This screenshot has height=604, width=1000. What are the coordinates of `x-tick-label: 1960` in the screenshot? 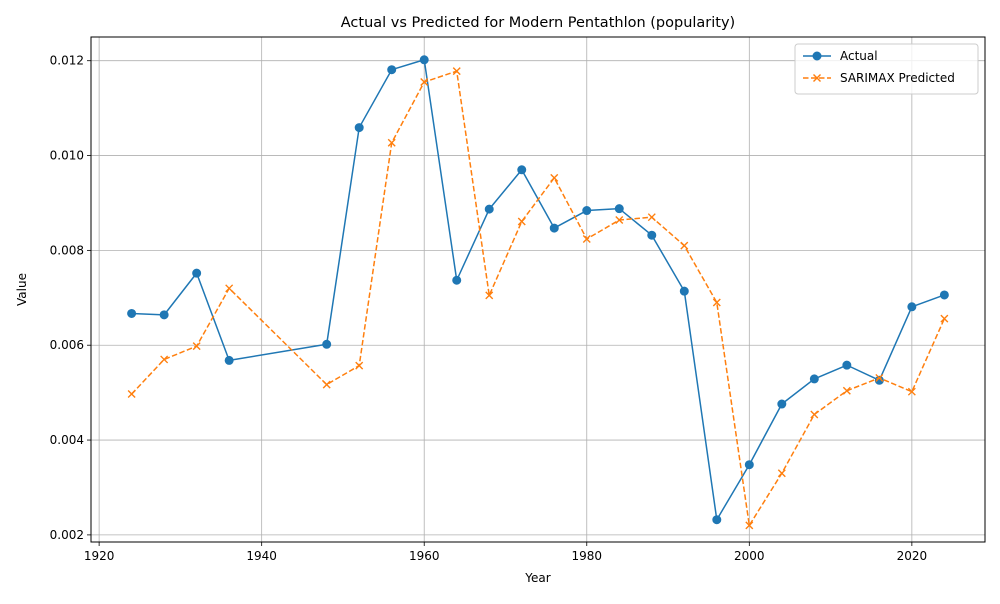 It's located at (424, 556).